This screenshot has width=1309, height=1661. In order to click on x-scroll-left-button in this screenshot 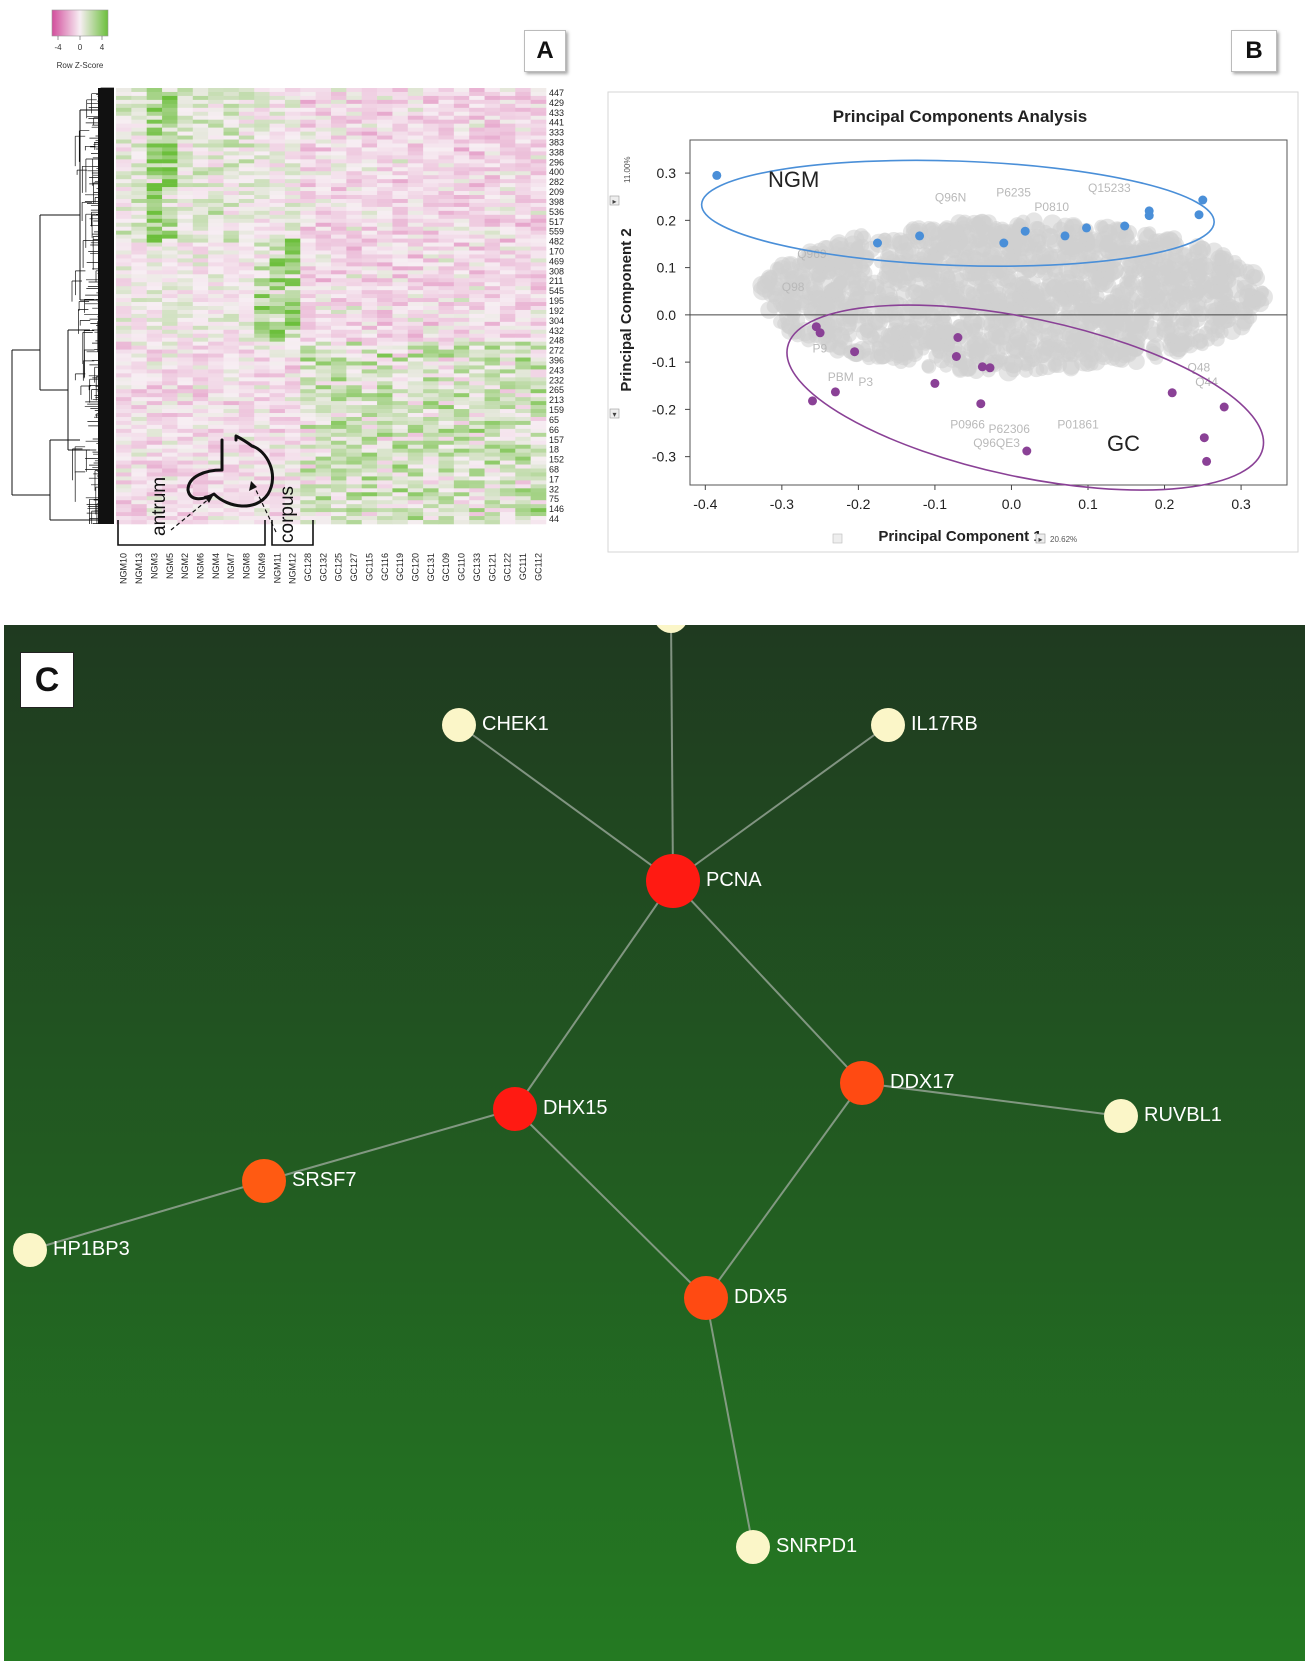, I will do `click(837, 538)`.